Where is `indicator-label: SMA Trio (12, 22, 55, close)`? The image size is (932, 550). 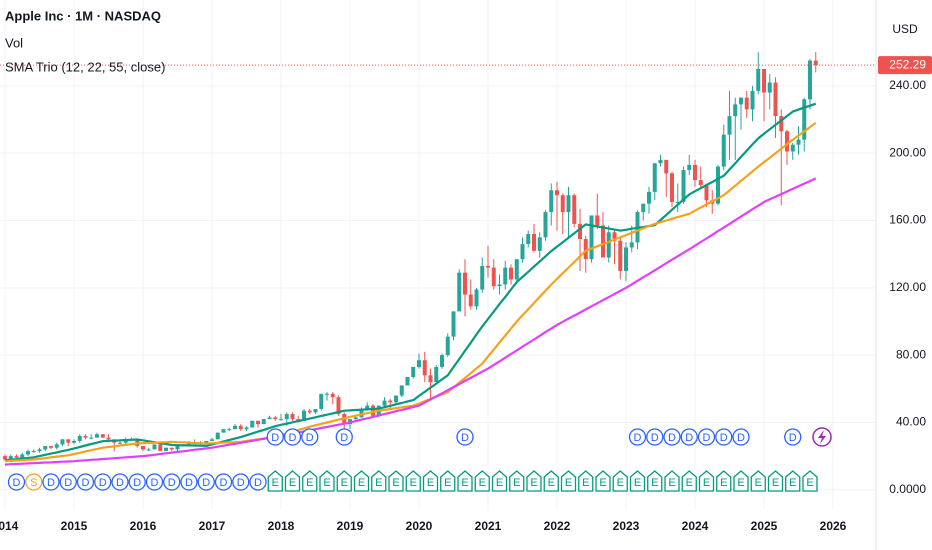 indicator-label: SMA Trio (12, 22, 55, close) is located at coordinates (85, 66).